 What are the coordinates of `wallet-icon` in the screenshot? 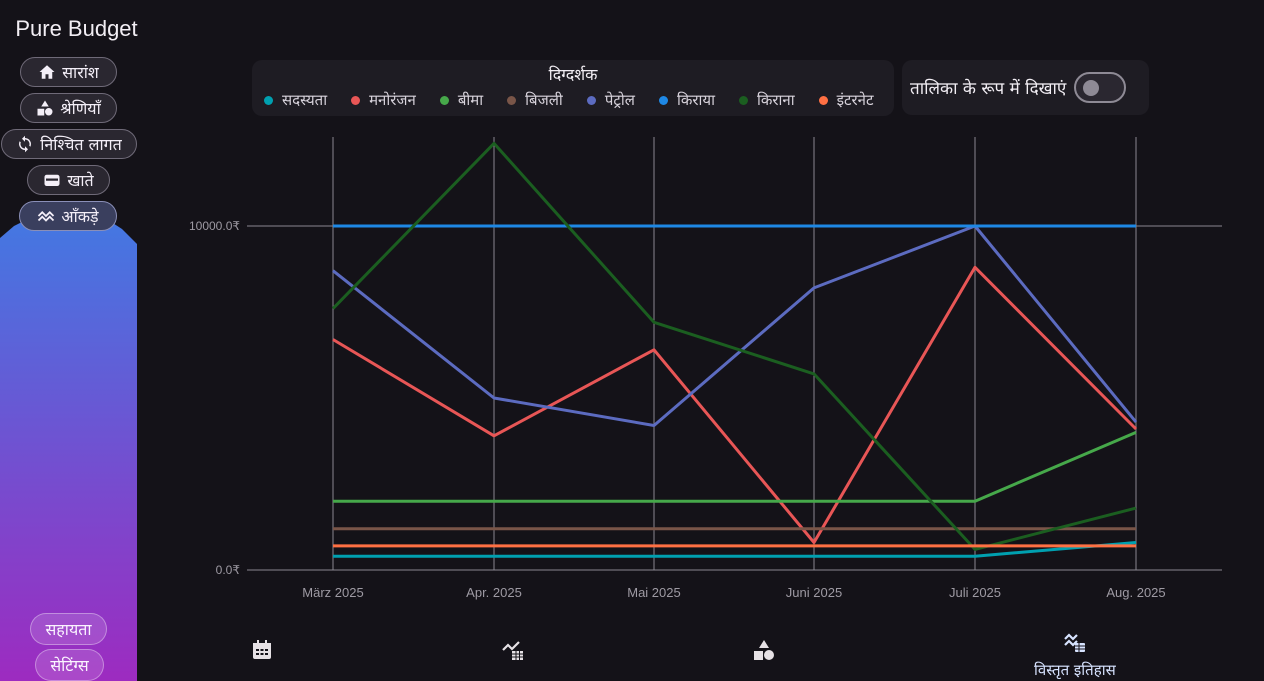 It's located at (52, 180).